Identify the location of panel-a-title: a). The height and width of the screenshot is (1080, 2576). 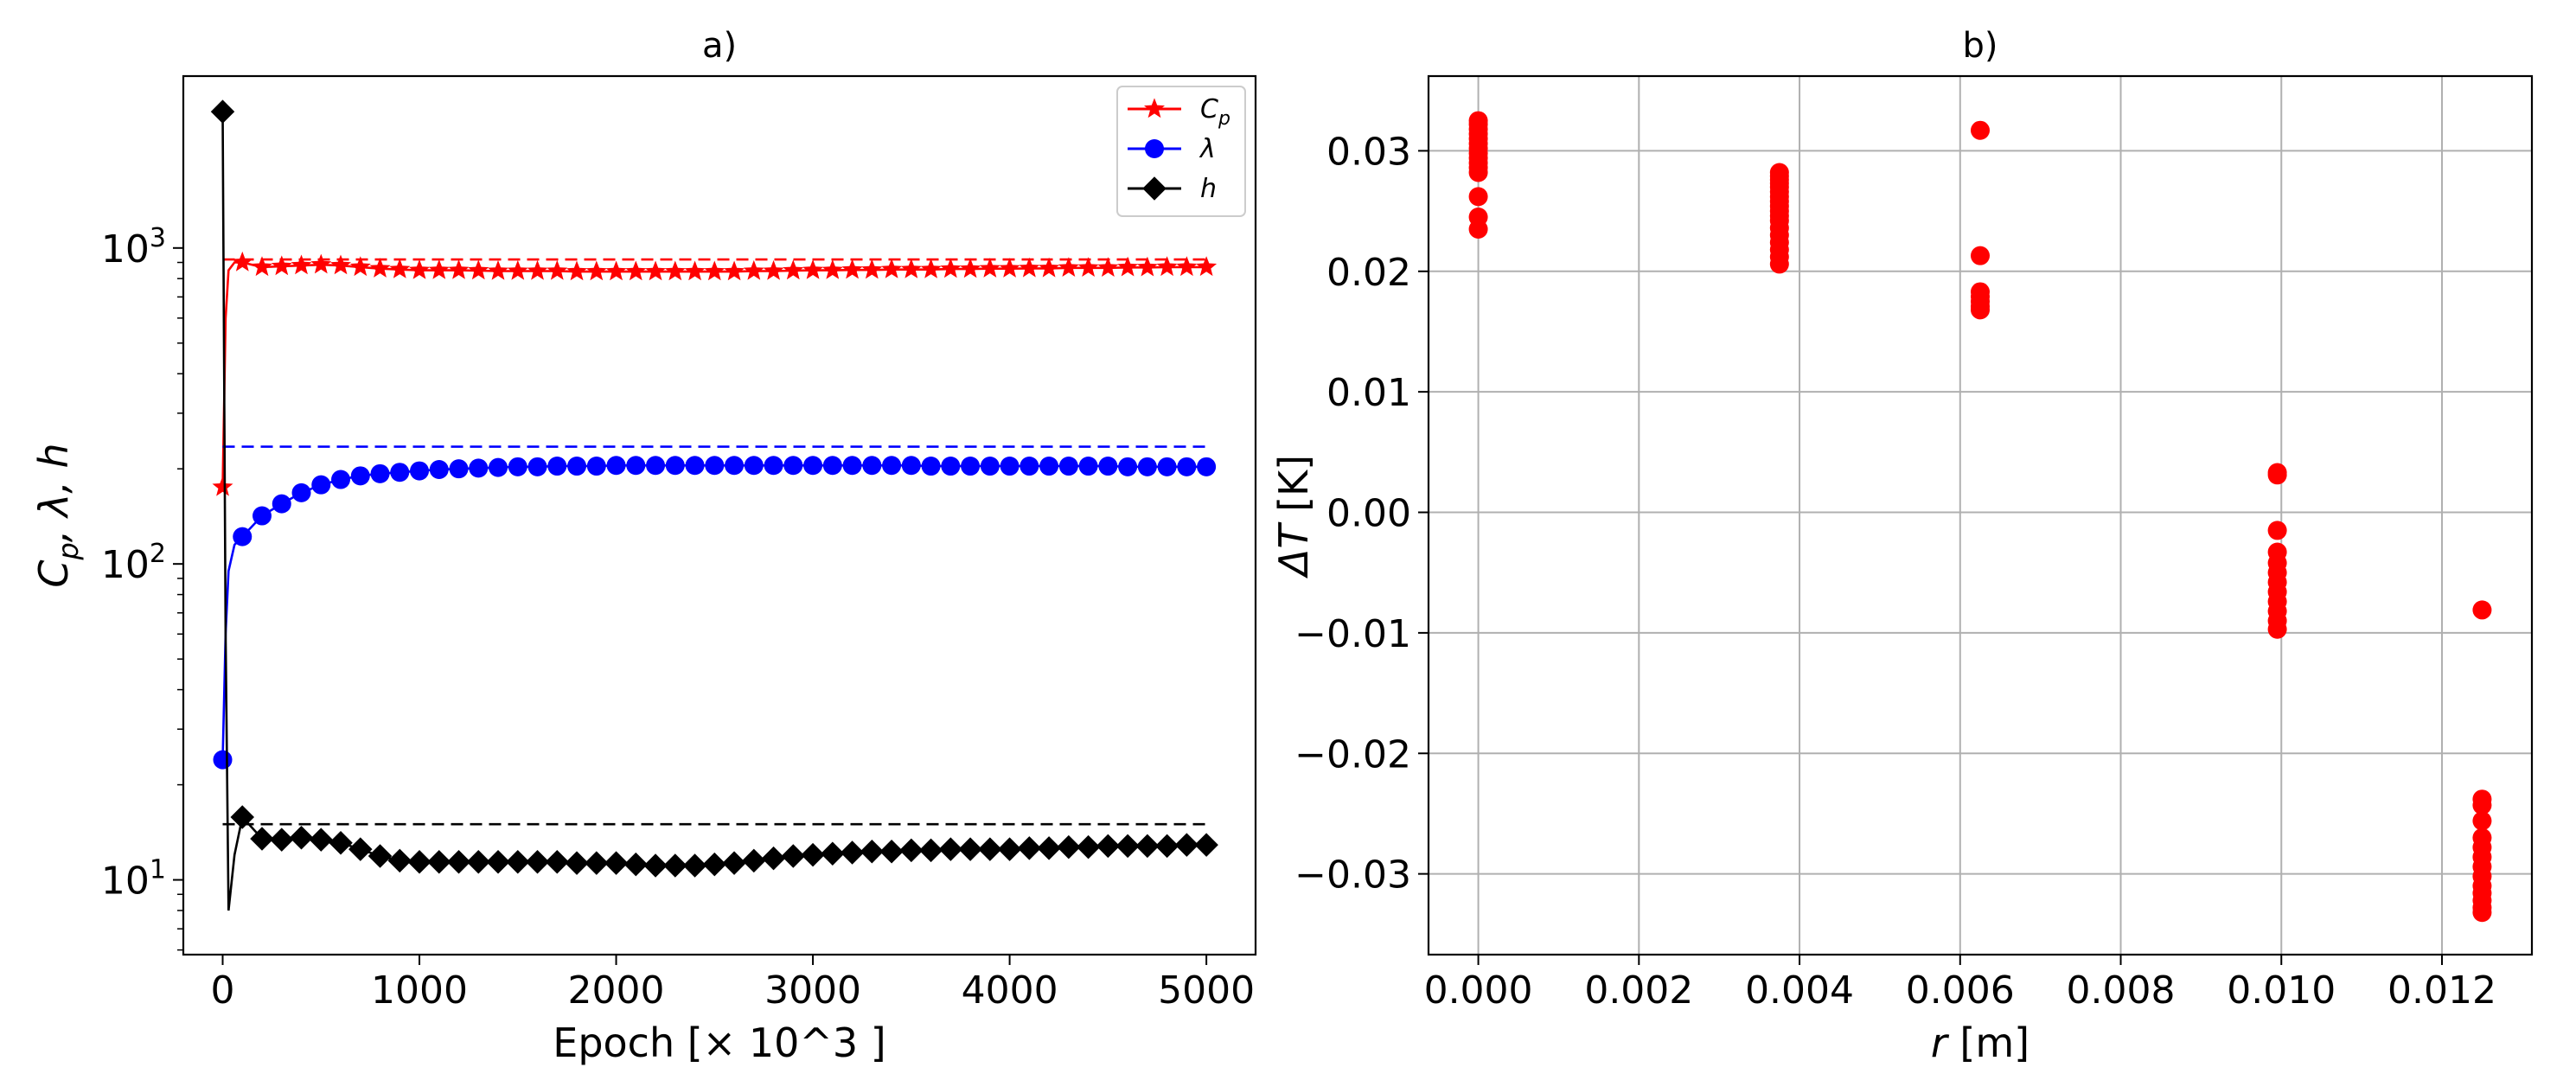
(719, 46).